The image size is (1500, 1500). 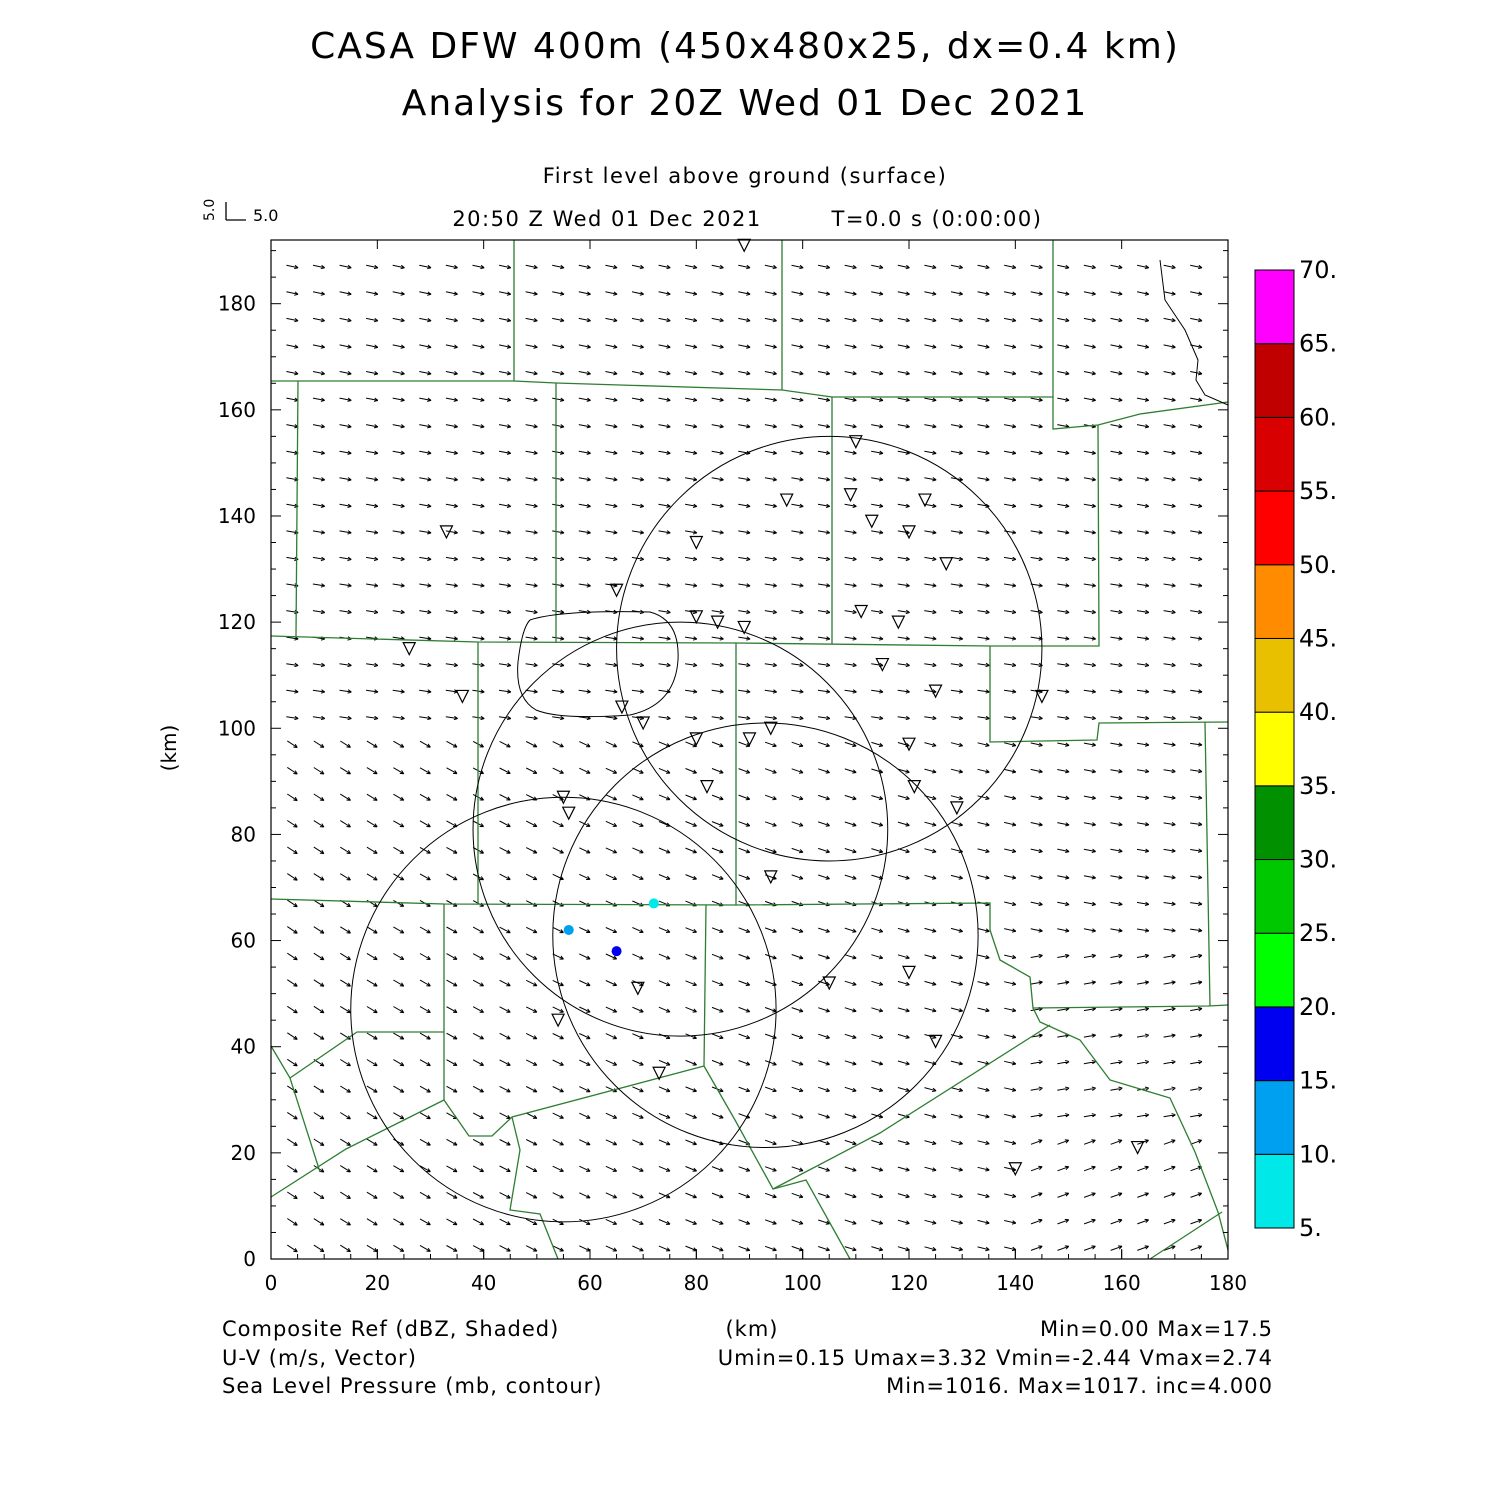 What do you see at coordinates (598, 664) in the screenshot?
I see `pressure-contour` at bounding box center [598, 664].